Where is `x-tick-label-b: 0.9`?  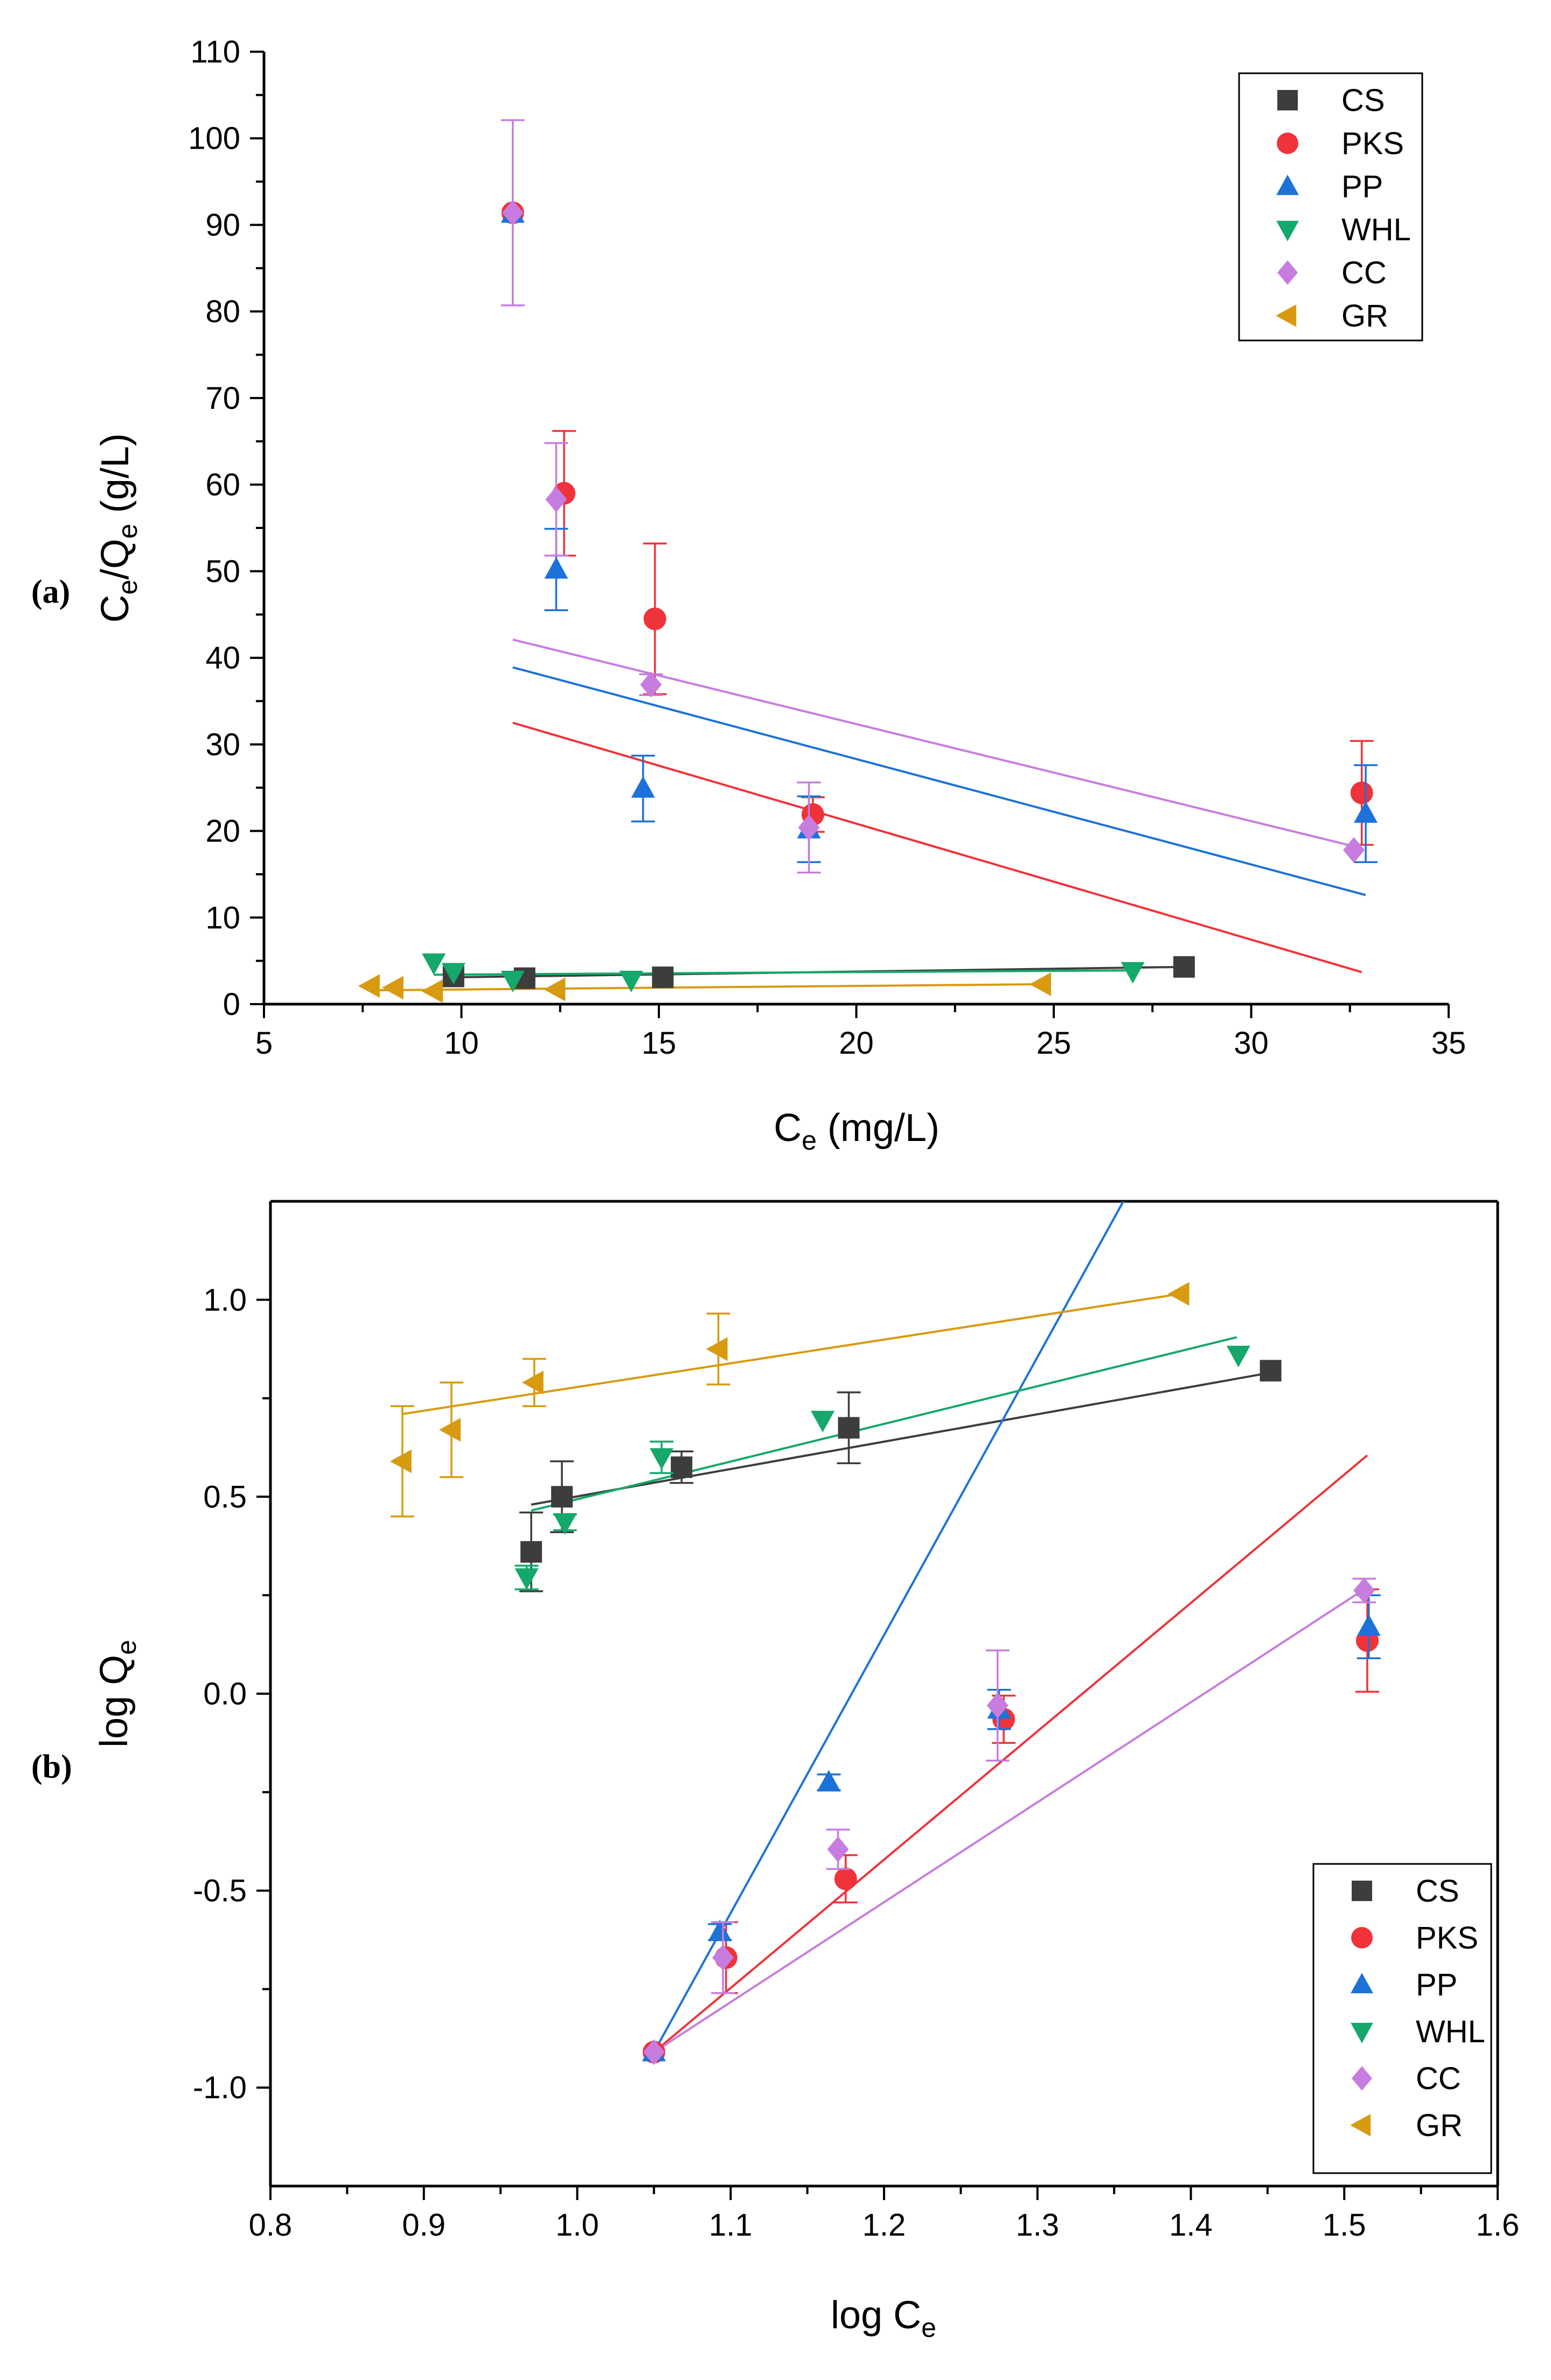 x-tick-label-b: 0.9 is located at coordinates (424, 2225).